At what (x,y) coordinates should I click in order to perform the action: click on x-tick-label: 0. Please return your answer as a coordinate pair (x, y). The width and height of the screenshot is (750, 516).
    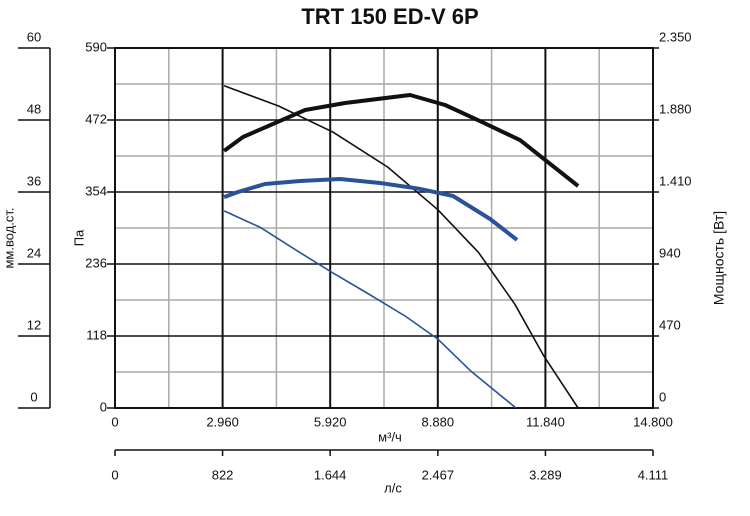
    Looking at the image, I should click on (114, 421).